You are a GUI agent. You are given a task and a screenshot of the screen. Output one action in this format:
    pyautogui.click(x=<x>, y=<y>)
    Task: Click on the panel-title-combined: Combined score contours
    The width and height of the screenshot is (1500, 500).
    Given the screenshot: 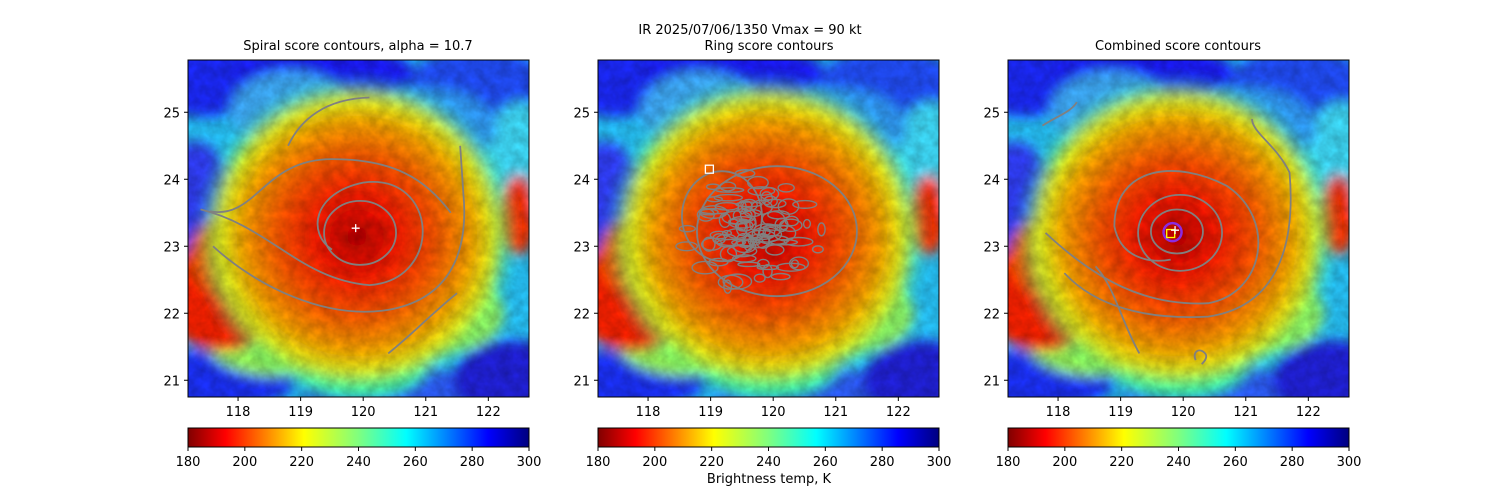 What is the action you would take?
    pyautogui.click(x=1178, y=46)
    